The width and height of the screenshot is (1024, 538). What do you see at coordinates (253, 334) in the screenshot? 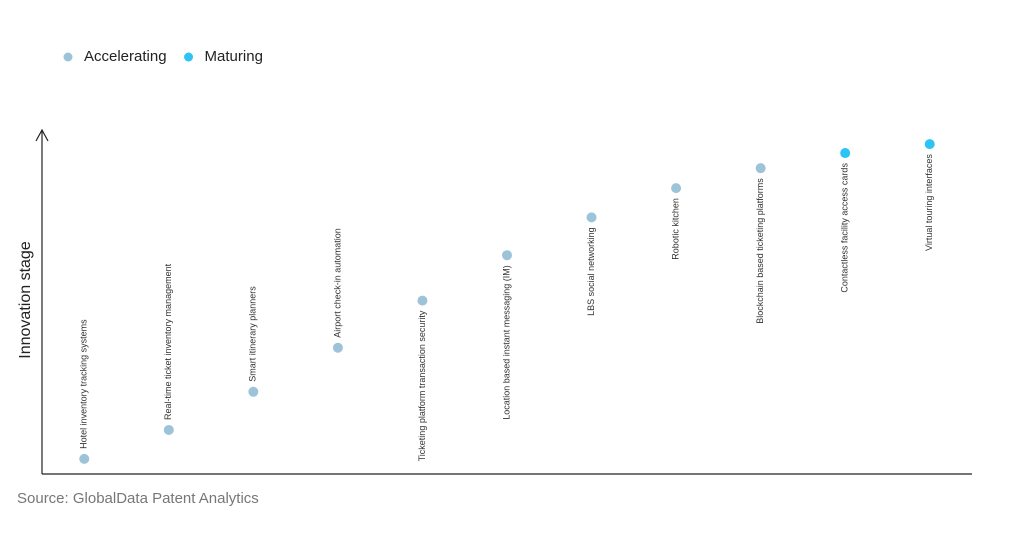
I see `category-label: Smart itinerary planners` at bounding box center [253, 334].